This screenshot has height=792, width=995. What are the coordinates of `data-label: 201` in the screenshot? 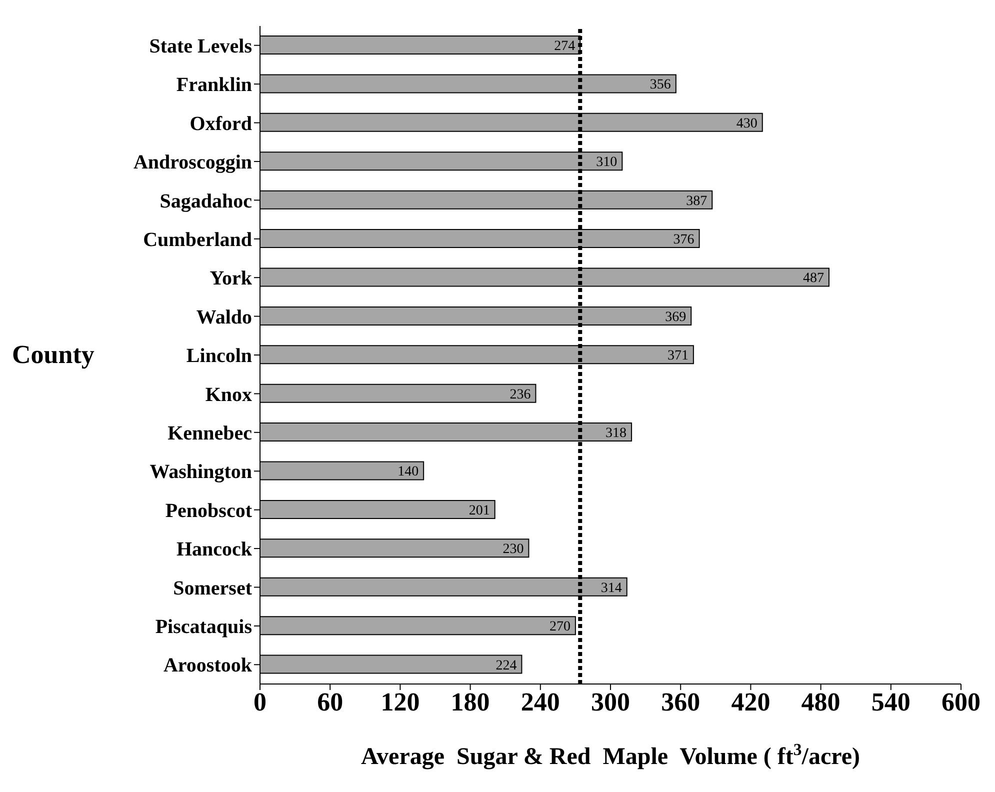 It's located at (479, 510).